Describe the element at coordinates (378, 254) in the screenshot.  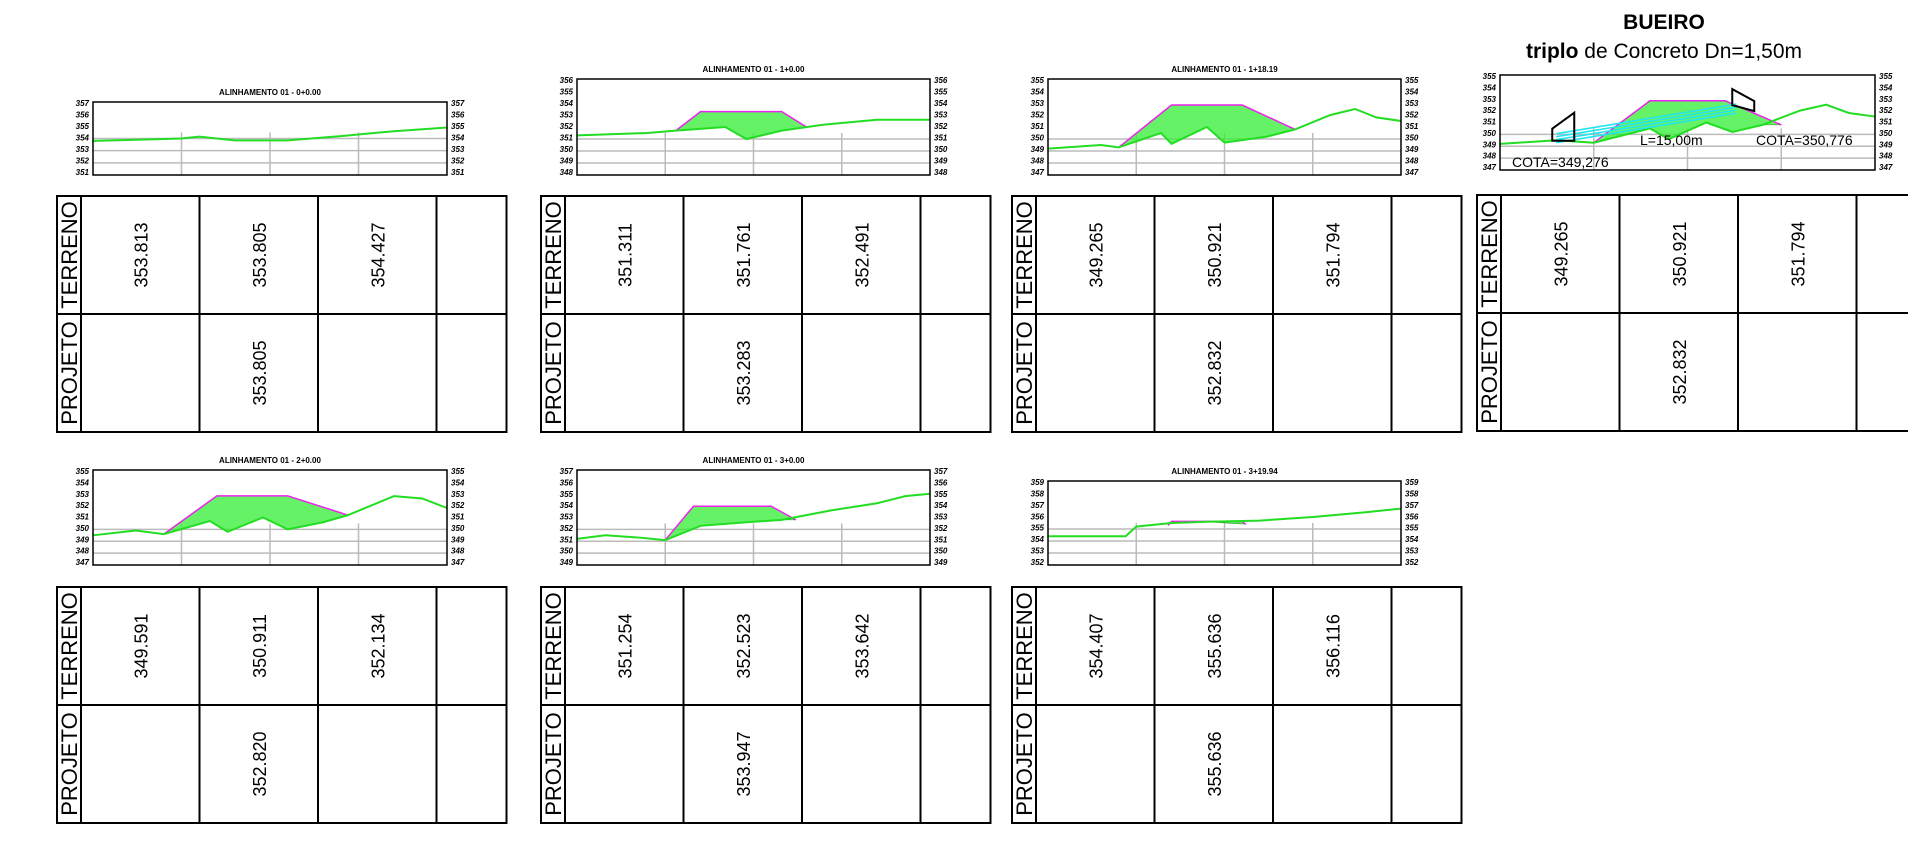
I see `terreno-value: 354.427` at that location.